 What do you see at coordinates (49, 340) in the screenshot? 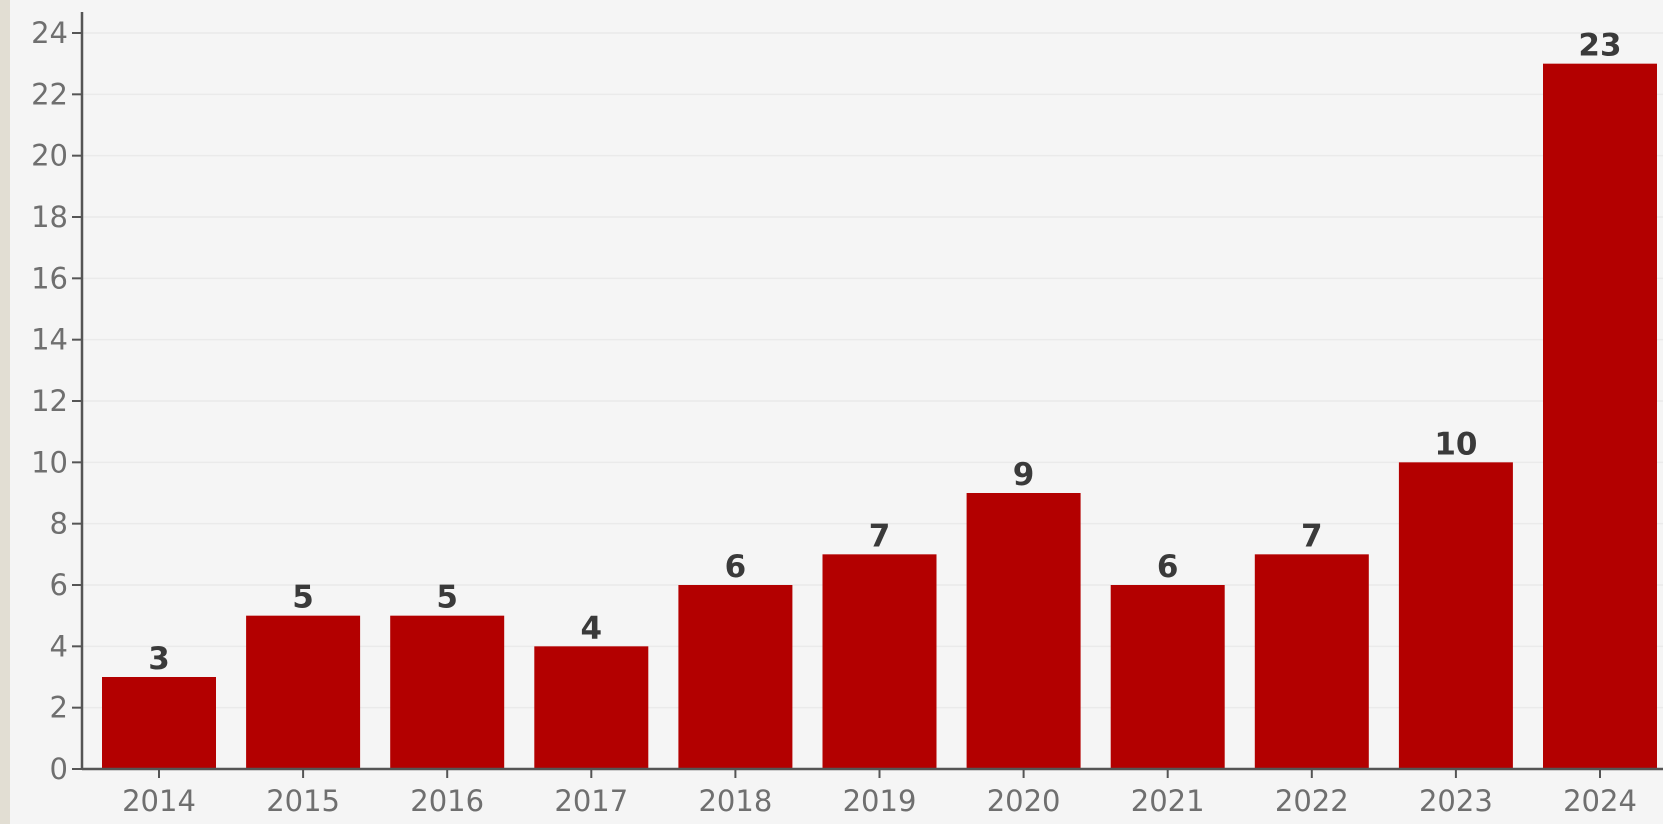
I see `y-tick-label: 14` at bounding box center [49, 340].